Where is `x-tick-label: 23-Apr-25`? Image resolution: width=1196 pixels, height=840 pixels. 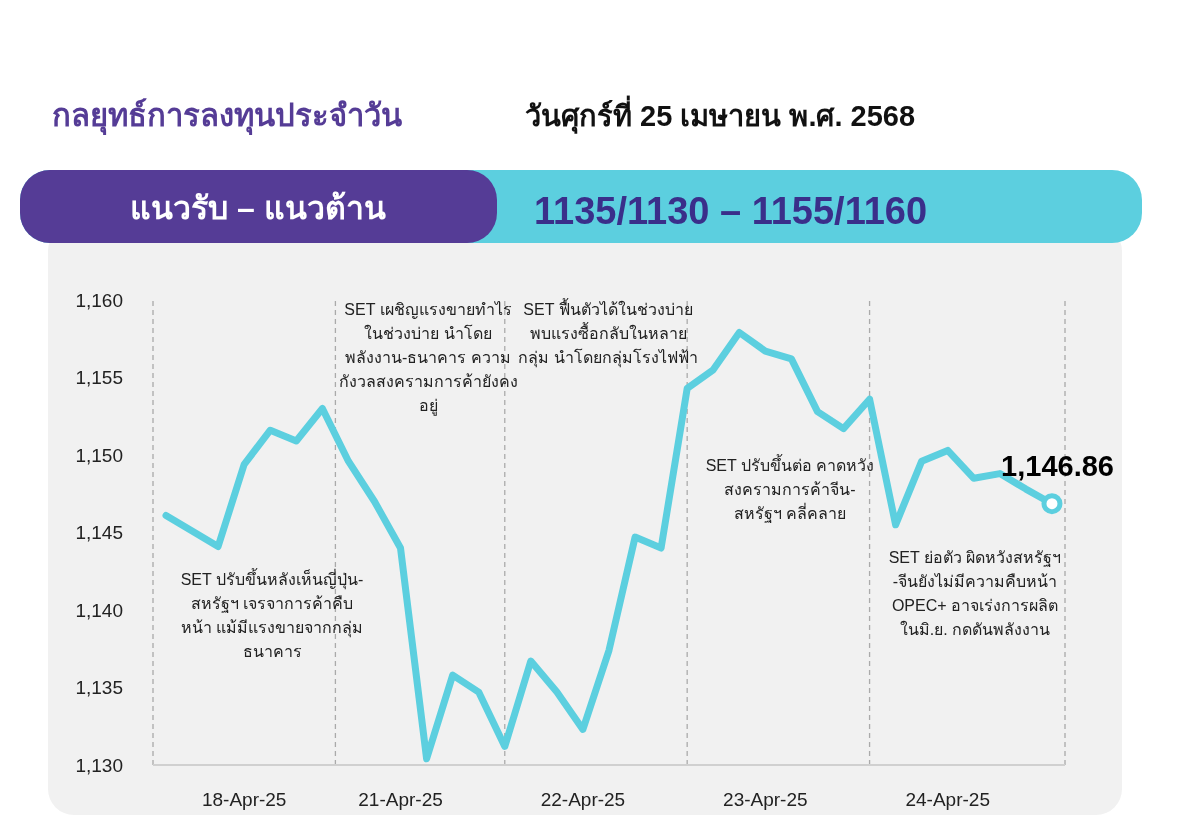
x-tick-label: 23-Apr-25 is located at coordinates (765, 799).